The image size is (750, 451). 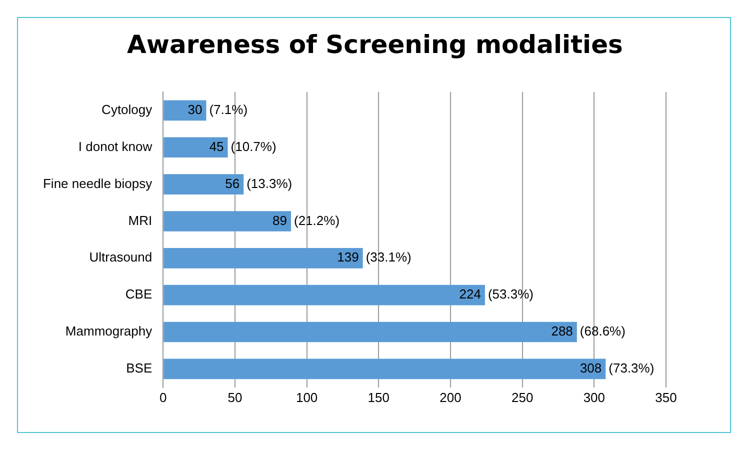 What do you see at coordinates (97, 183) in the screenshot?
I see `y-tick-label: Fine needle biopsy` at bounding box center [97, 183].